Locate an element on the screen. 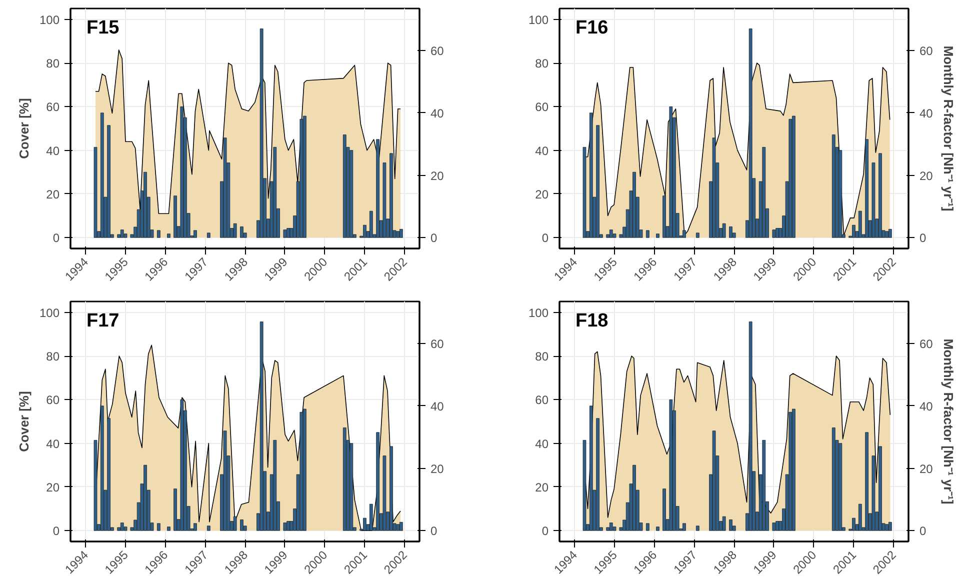  text: F15 is located at coordinates (103, 28).